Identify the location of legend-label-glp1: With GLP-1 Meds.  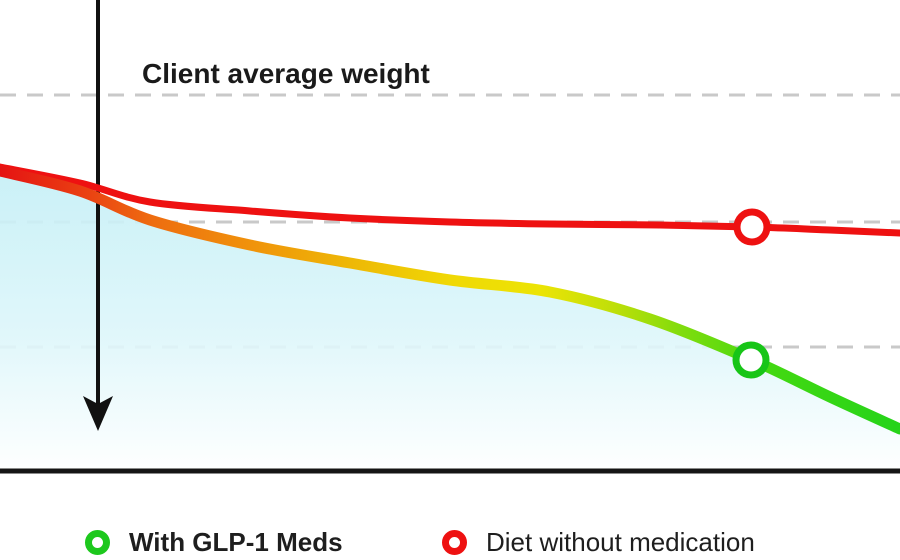
(236, 542).